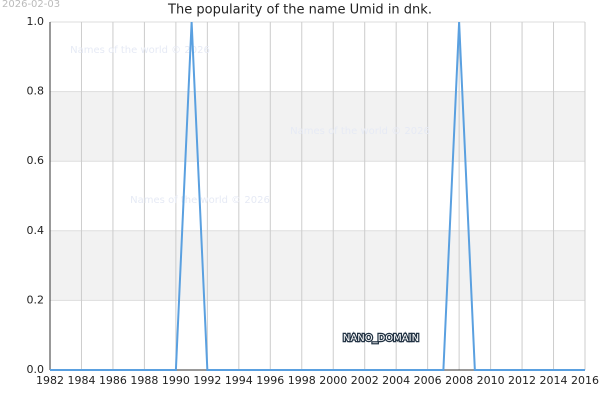 This screenshot has height=400, width=600. Describe the element at coordinates (36, 299) in the screenshot. I see `y-tick-label: 0.2` at that location.